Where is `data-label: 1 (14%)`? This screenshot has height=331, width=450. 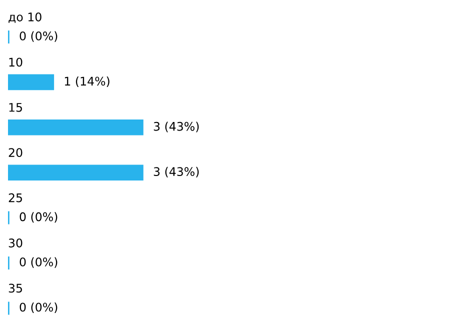 data-label: 1 (14%) is located at coordinates (87, 82).